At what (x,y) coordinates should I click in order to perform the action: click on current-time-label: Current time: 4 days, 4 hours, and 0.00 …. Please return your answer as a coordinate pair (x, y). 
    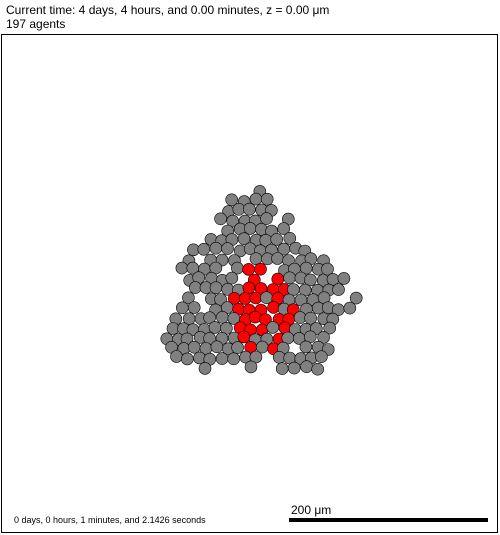
    Looking at the image, I should click on (168, 10).